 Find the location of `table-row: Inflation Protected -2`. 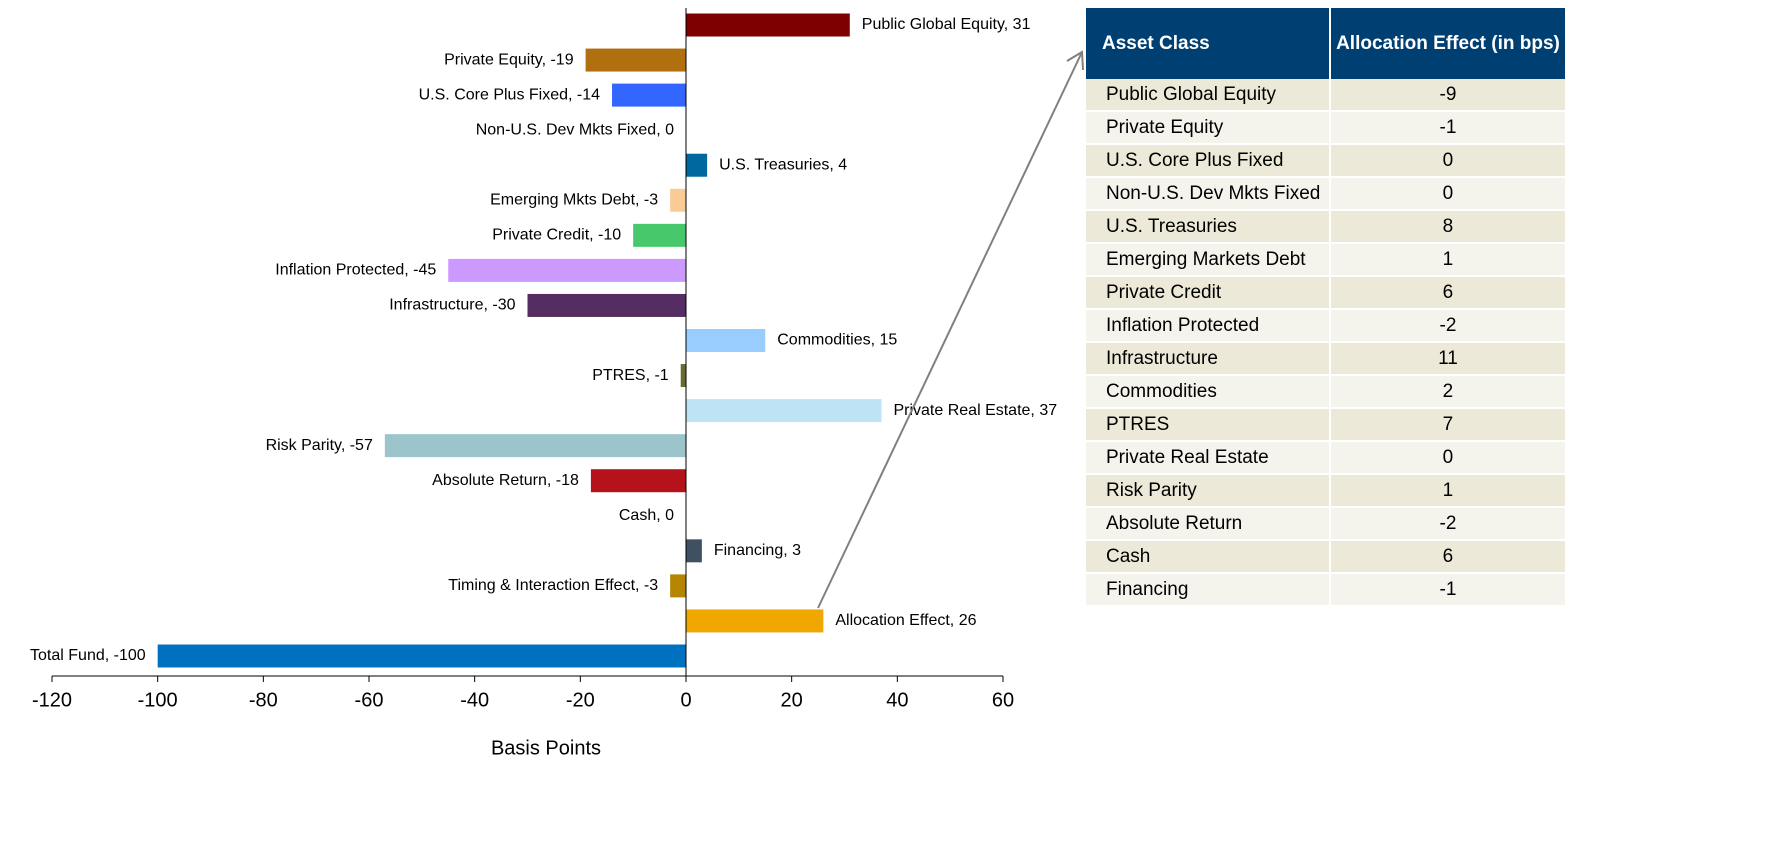

table-row: Inflation Protected -2 is located at coordinates (1327, 326).